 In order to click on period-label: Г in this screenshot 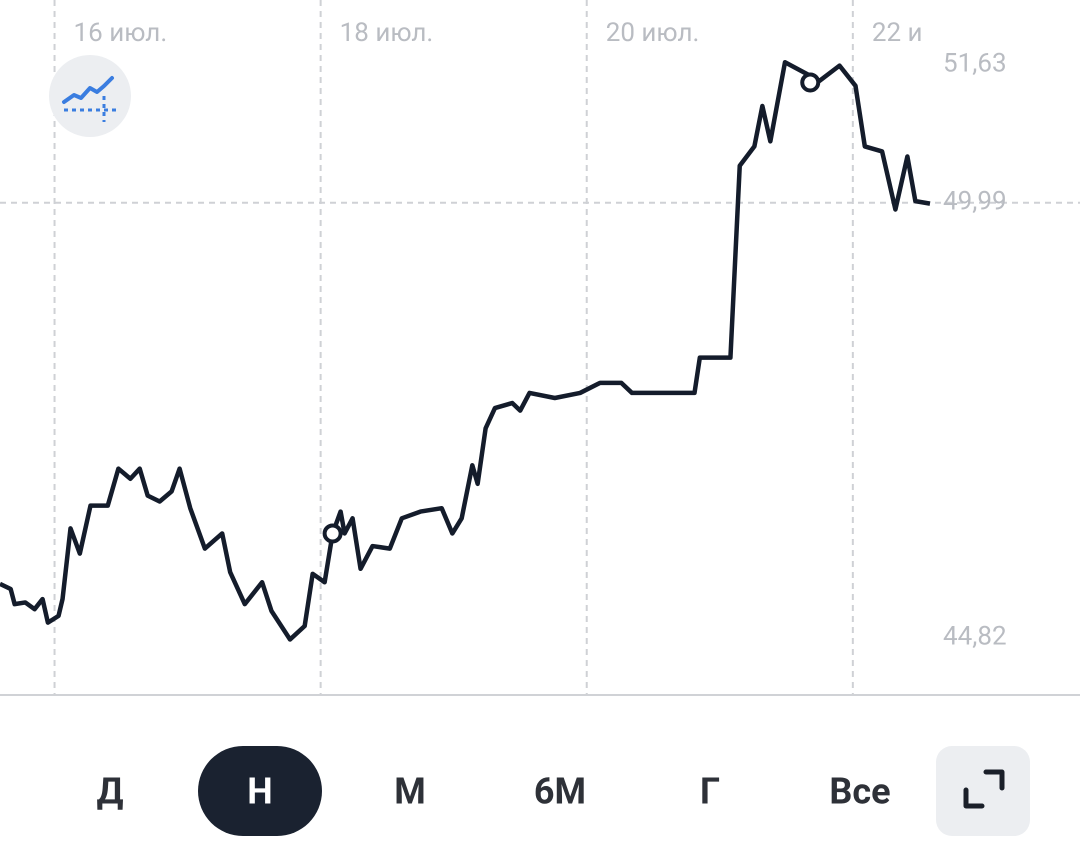, I will do `click(710, 792)`.